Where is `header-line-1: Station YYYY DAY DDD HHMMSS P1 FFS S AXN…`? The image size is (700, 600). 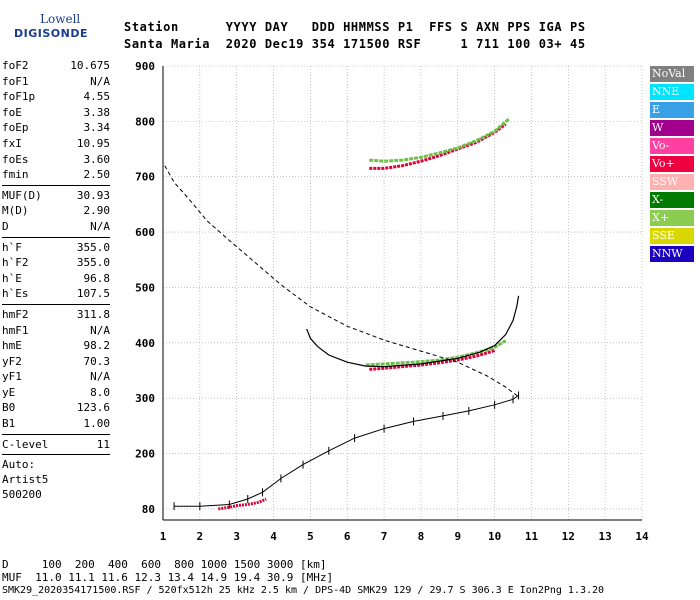 header-line-1: Station YYYY DAY DDD HHMMSS P1 FFS S AXN… is located at coordinates (355, 27).